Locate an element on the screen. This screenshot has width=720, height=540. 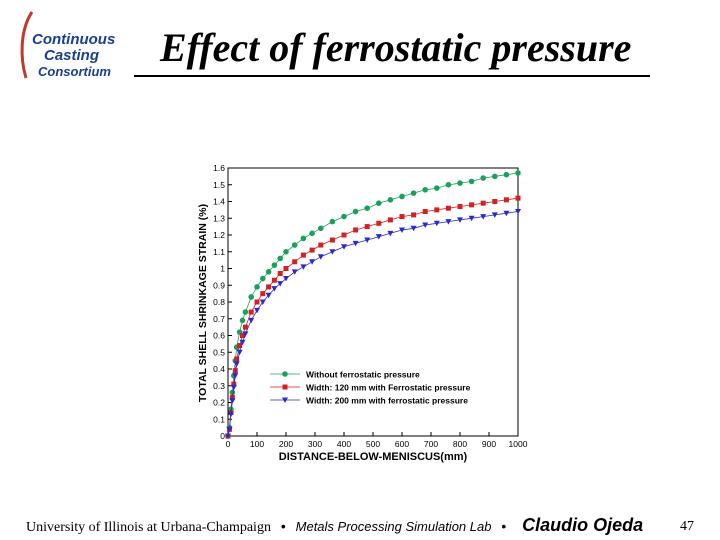
y-tick-label-5: 0.5 is located at coordinates (219, 352).